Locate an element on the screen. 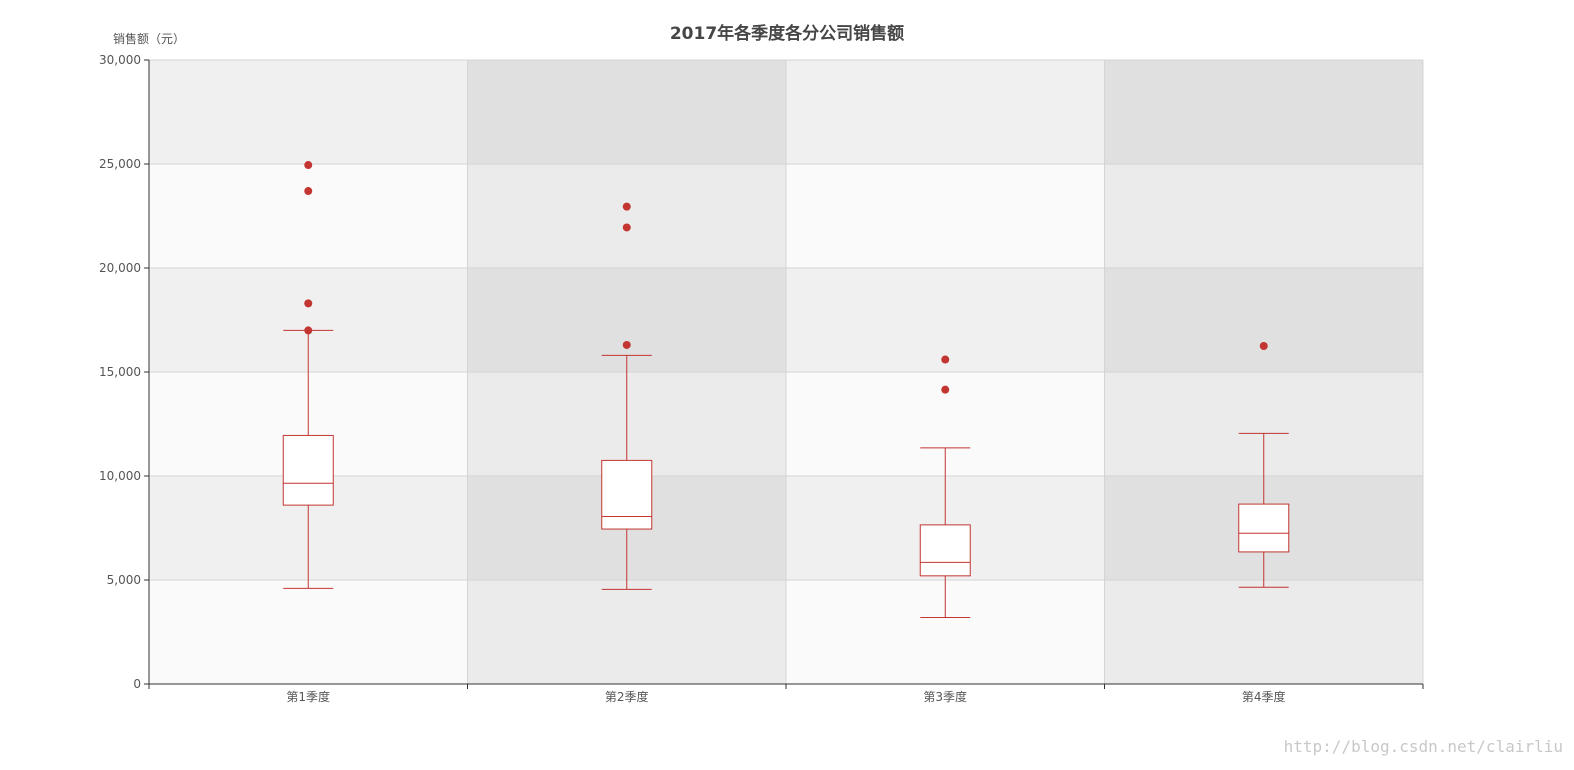 The image size is (1574, 770). y-tick-label: 15,000 is located at coordinates (120, 372).